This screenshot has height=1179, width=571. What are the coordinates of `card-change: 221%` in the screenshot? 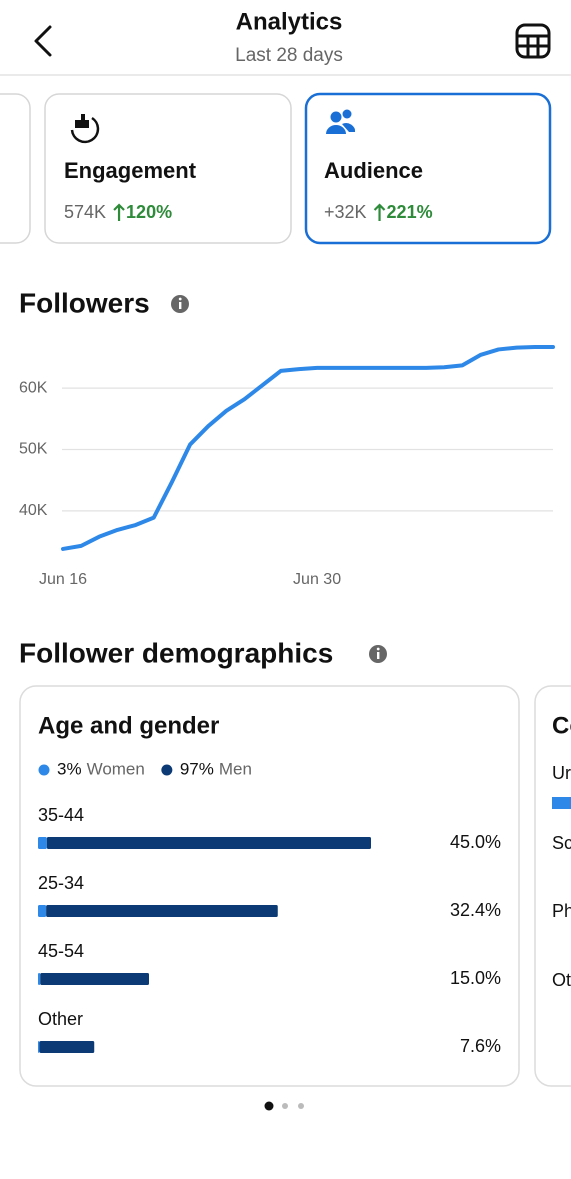 It's located at (410, 212).